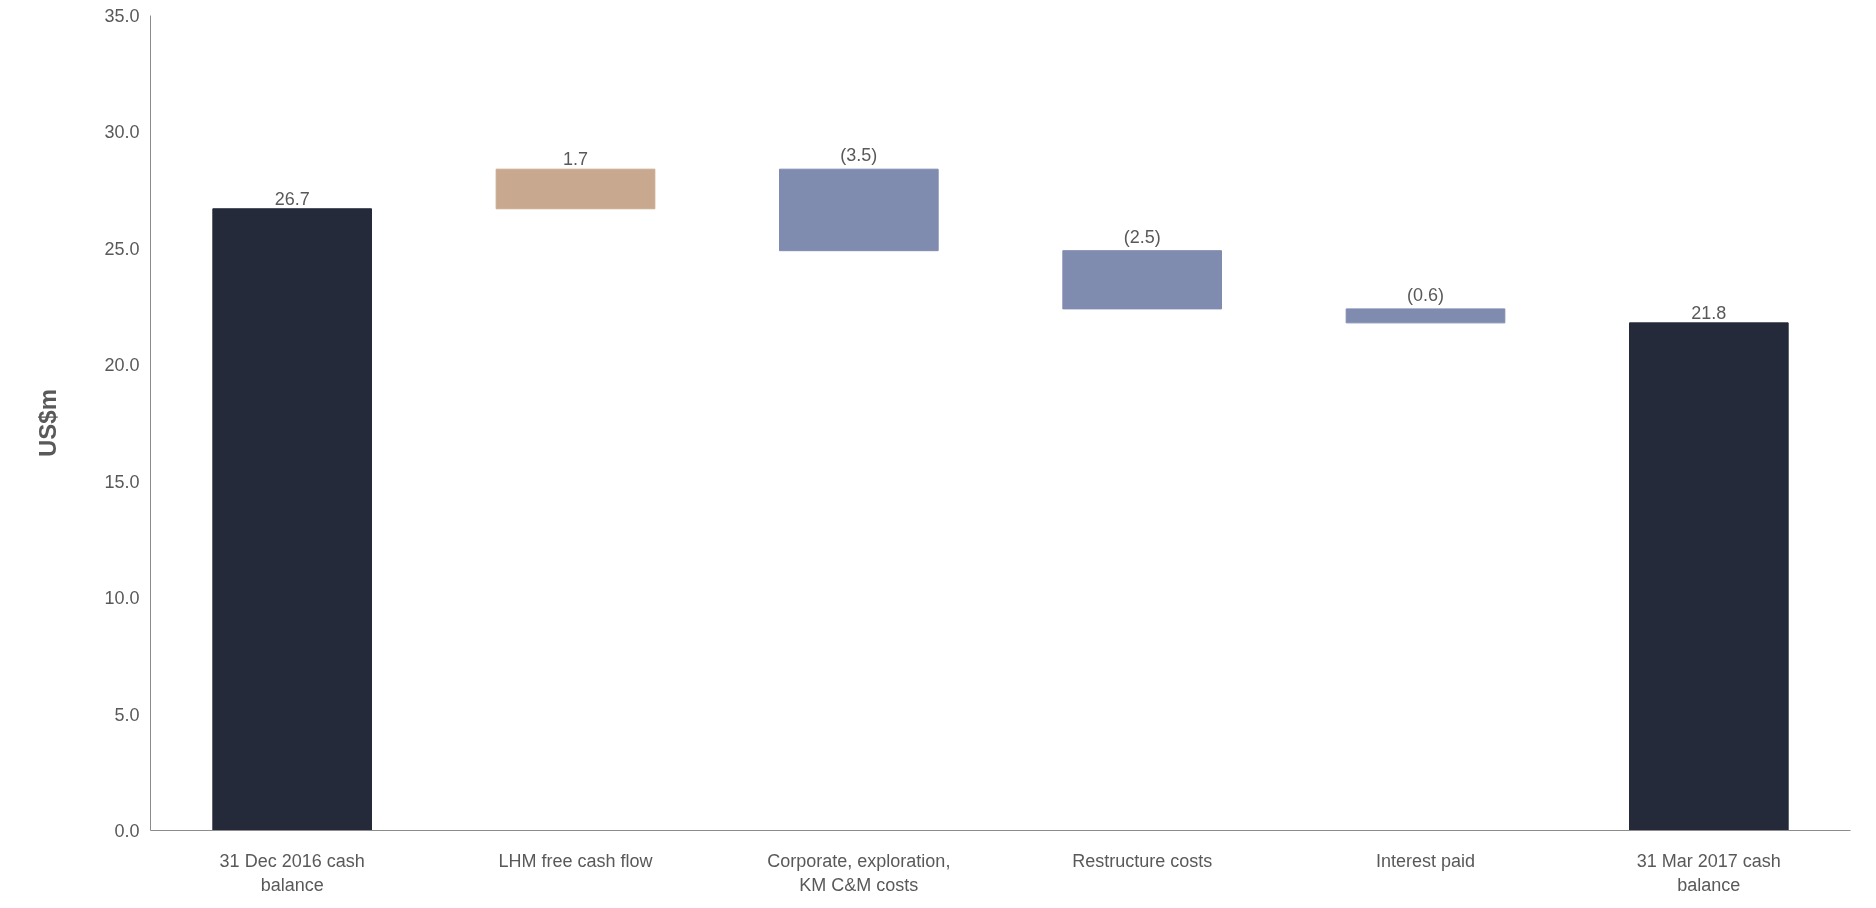 This screenshot has width=1876, height=908. I want to click on x-tick-label: Corporate, exploration, KM C&M costs, so click(859, 872).